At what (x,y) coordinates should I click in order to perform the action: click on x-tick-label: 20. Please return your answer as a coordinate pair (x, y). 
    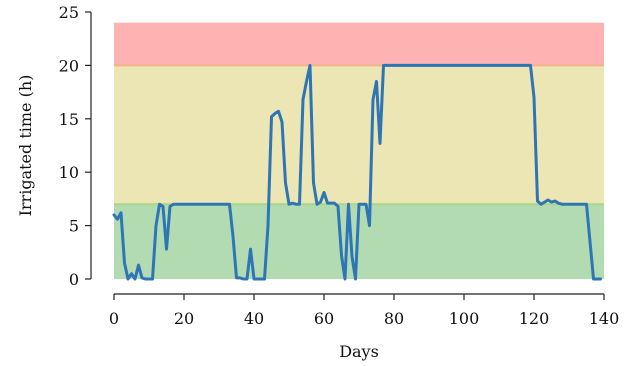
    Looking at the image, I should click on (184, 318).